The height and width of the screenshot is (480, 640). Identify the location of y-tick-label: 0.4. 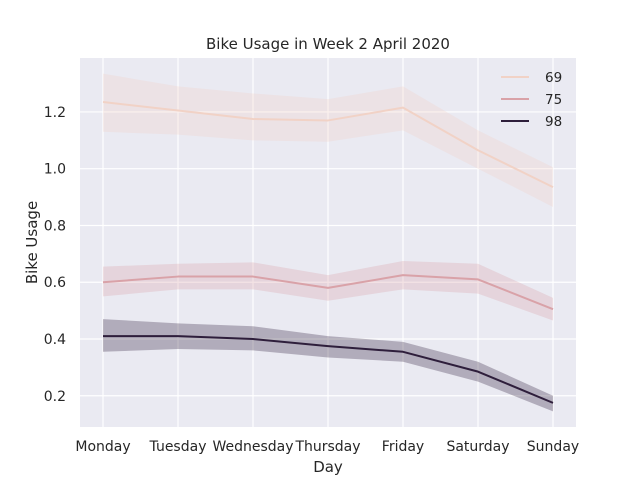
(55, 340).